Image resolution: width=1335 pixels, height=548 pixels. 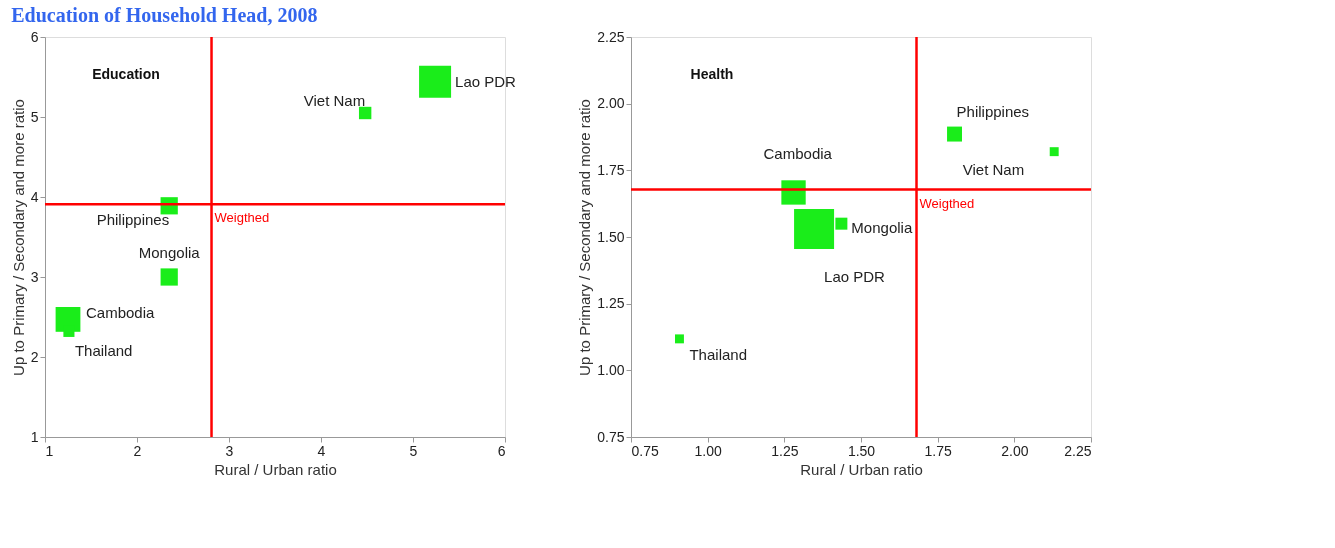 What do you see at coordinates (611, 169) in the screenshot?
I see `y-tick-label: 1.75` at bounding box center [611, 169].